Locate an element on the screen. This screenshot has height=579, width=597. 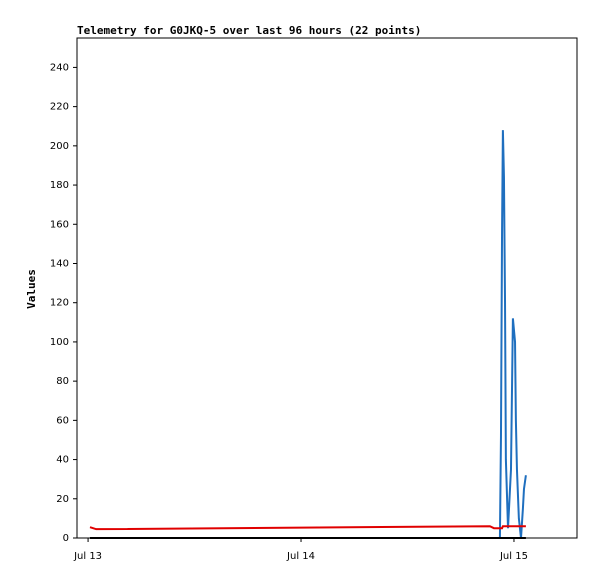
y-tick-label: 140 is located at coordinates (59, 263).